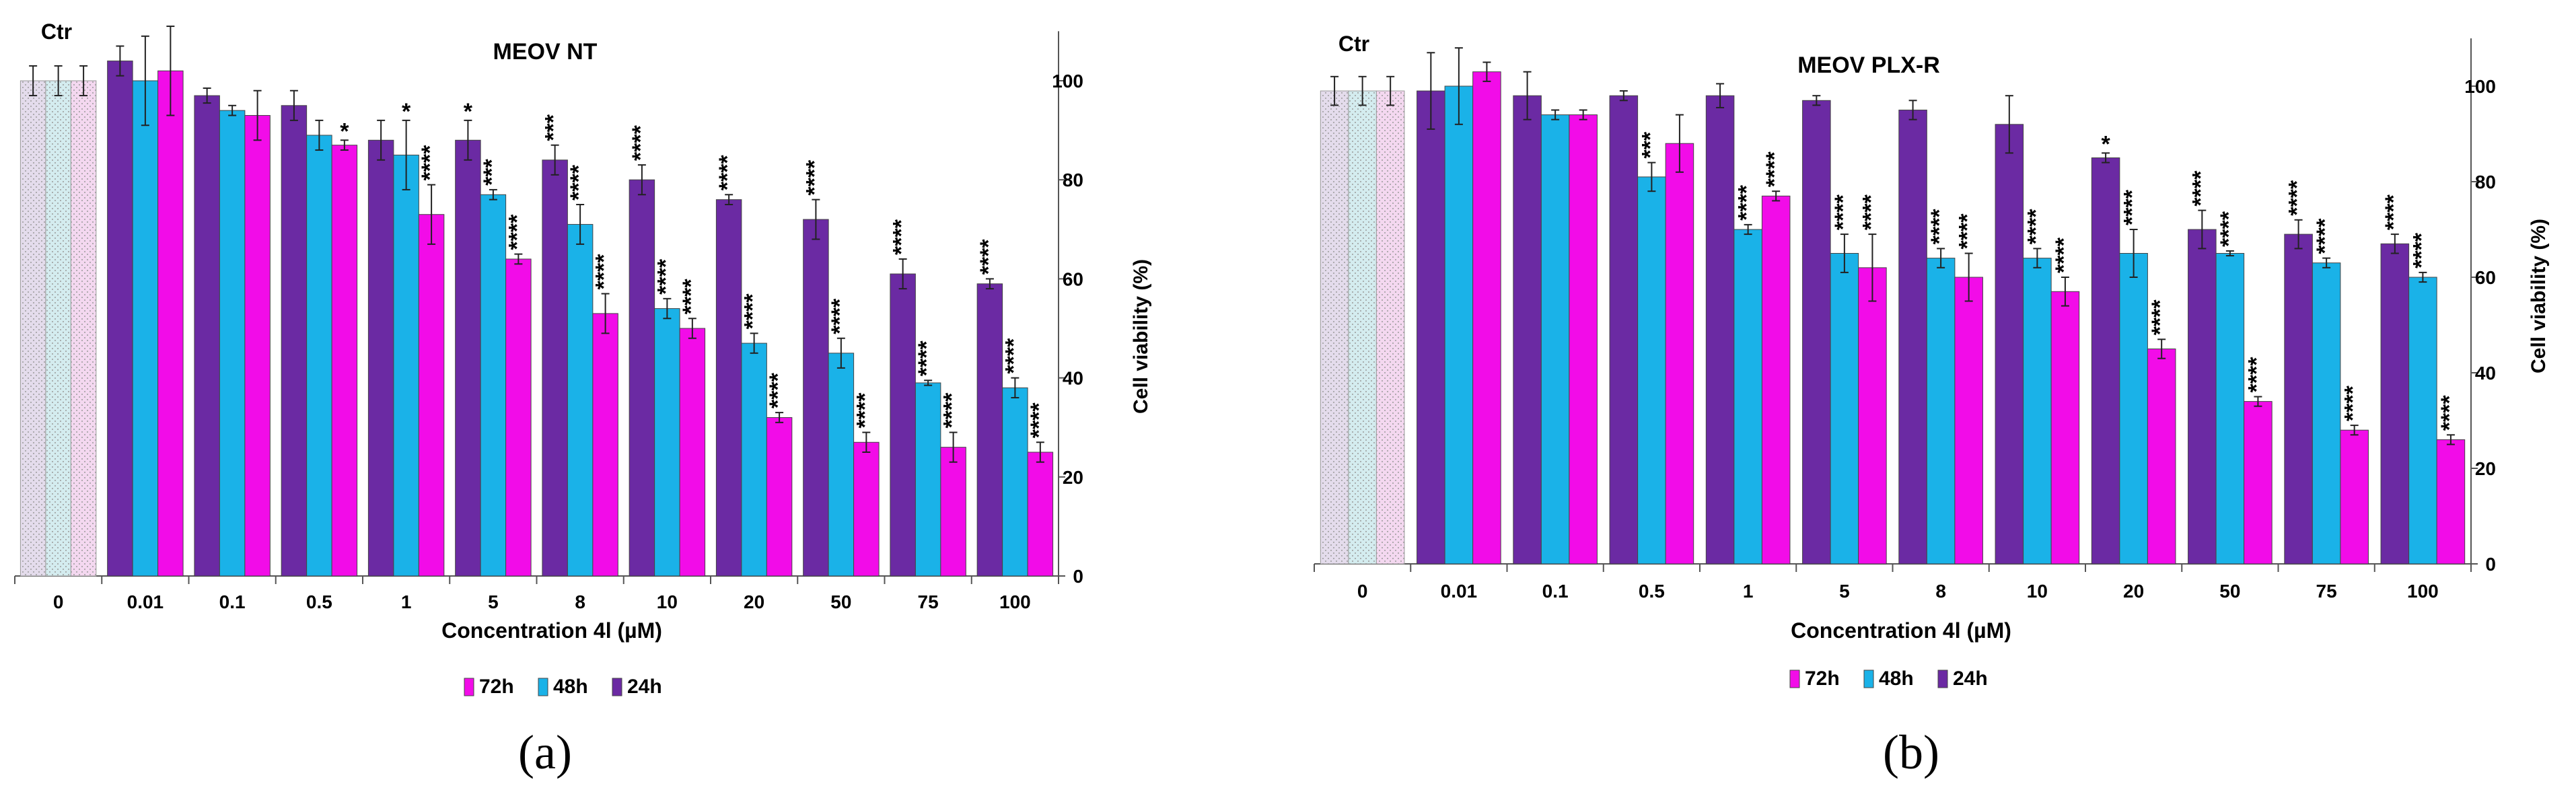 The height and width of the screenshot is (794, 2576). What do you see at coordinates (492, 171) in the screenshot?
I see `significance-label: ***` at bounding box center [492, 171].